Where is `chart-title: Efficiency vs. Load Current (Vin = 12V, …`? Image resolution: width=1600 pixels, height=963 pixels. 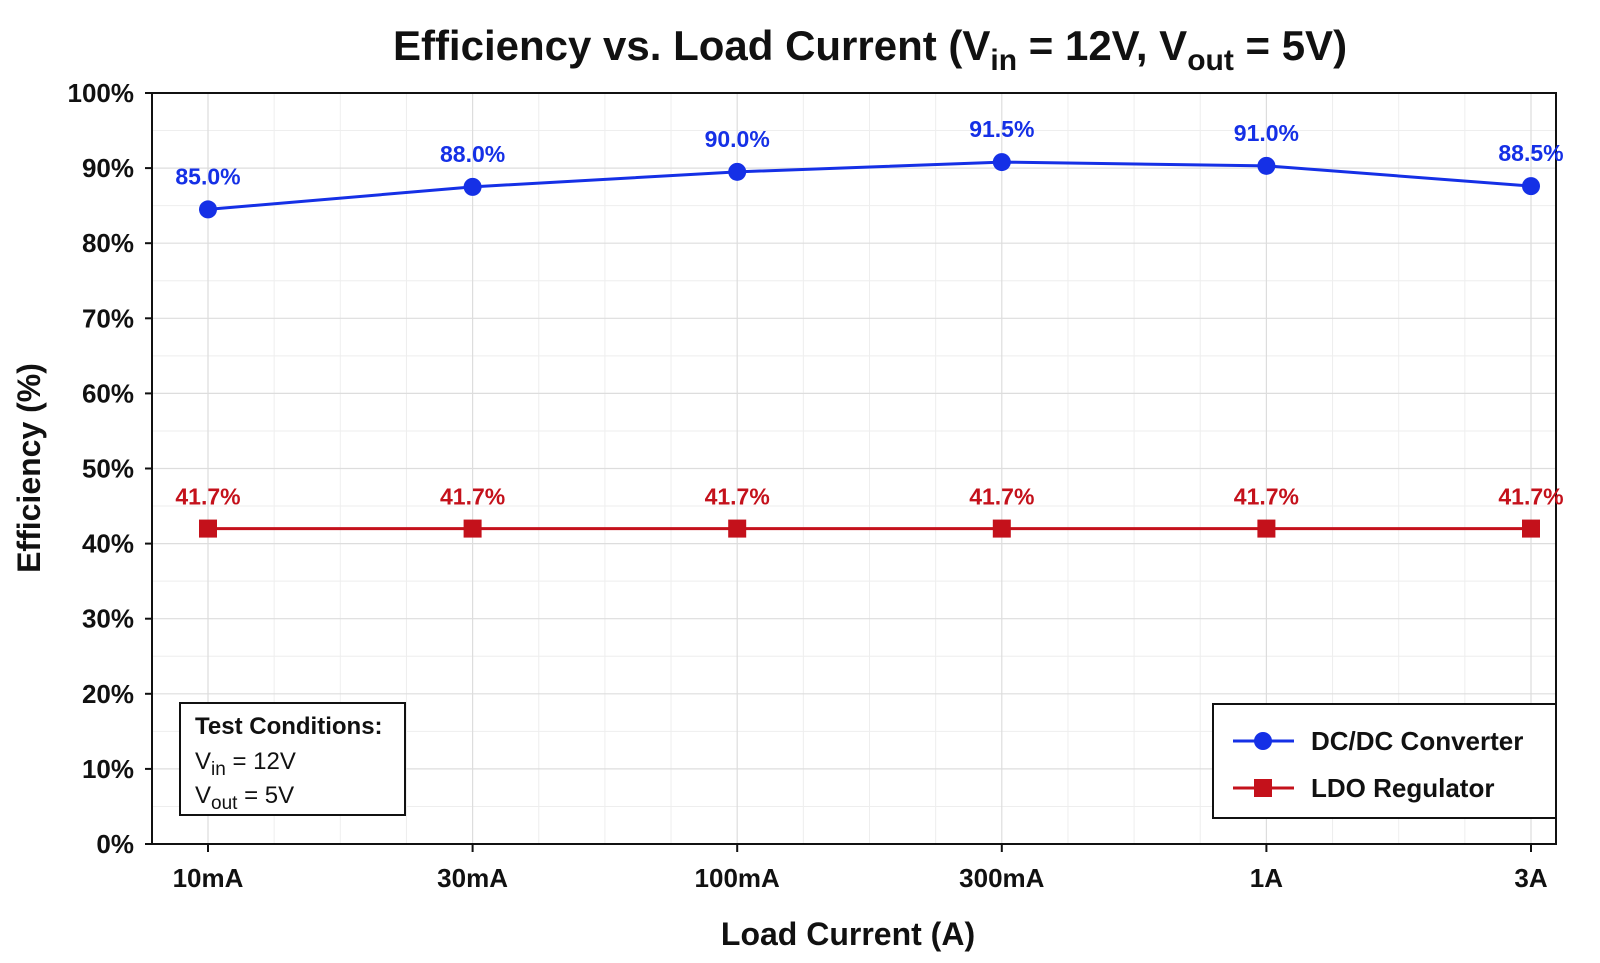 chart-title: Efficiency vs. Load Current (Vin = 12V, … is located at coordinates (870, 49).